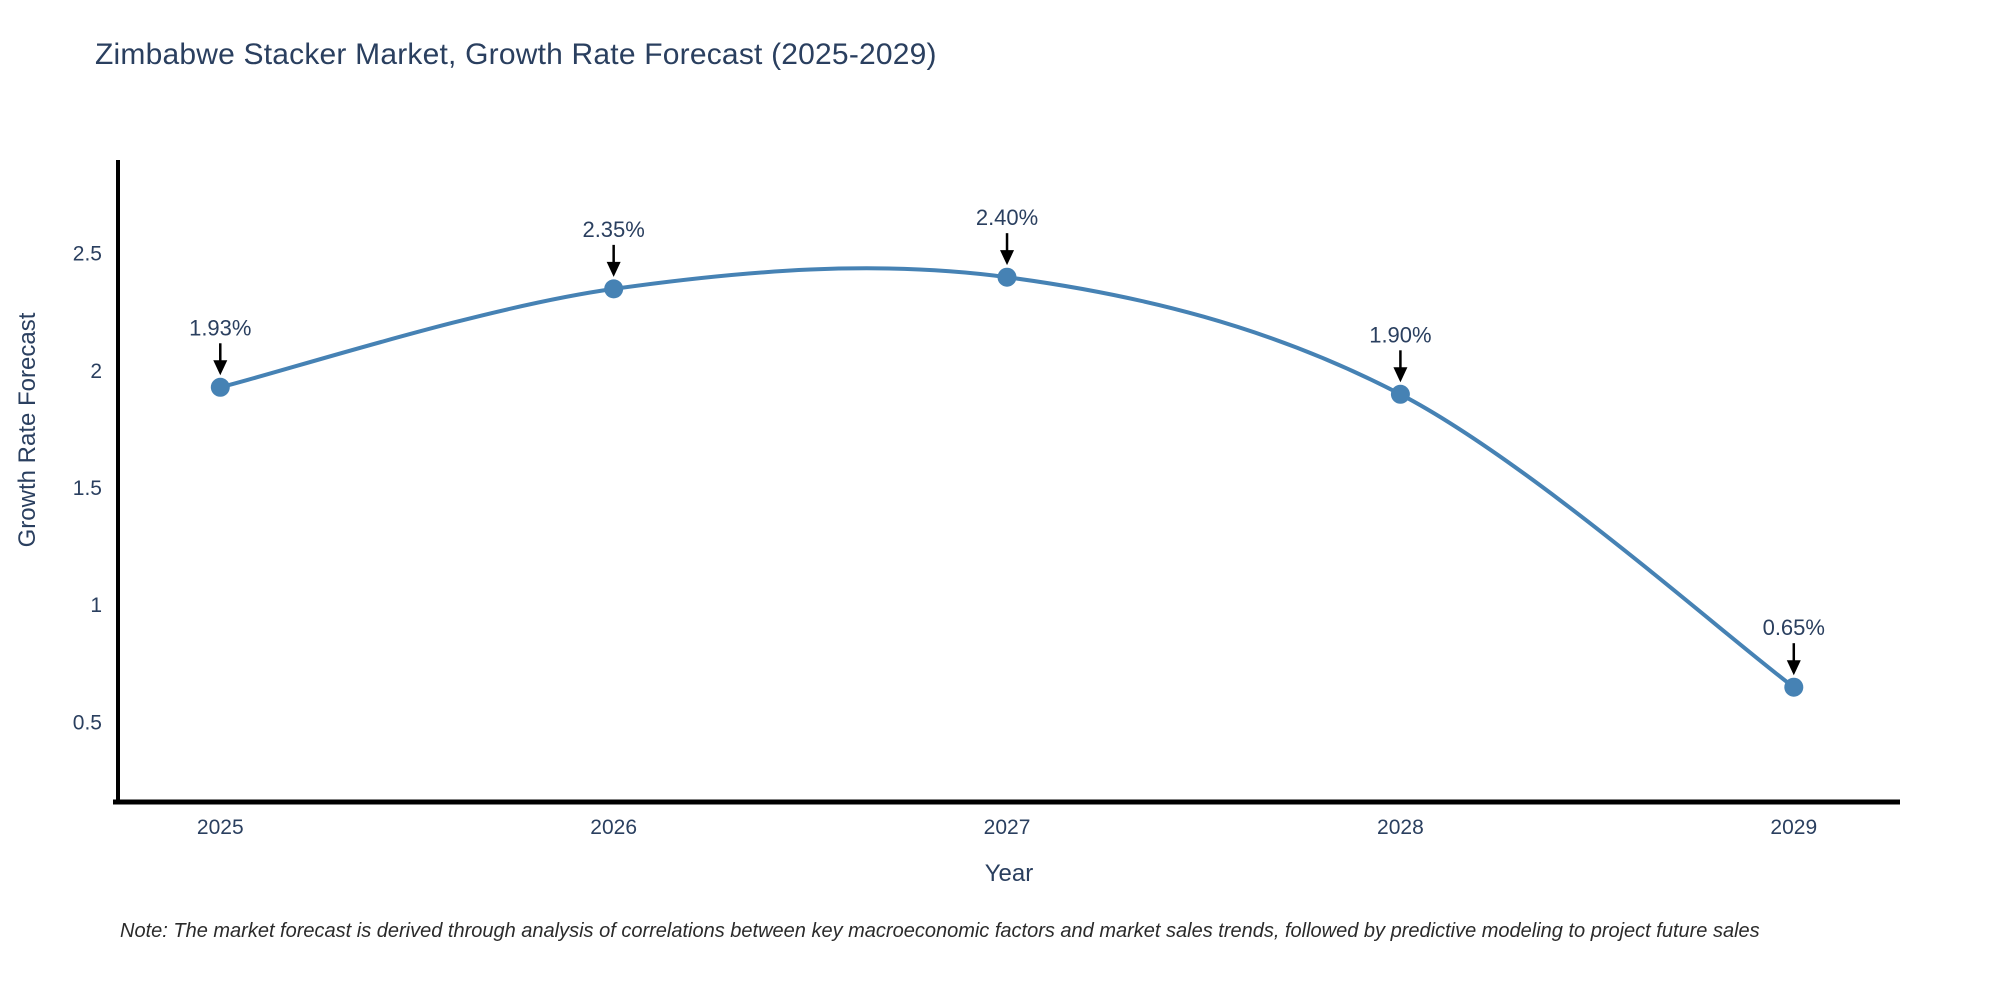 The height and width of the screenshot is (1000, 2000). Describe the element at coordinates (96, 605) in the screenshot. I see `y-tick-label: 1` at that location.